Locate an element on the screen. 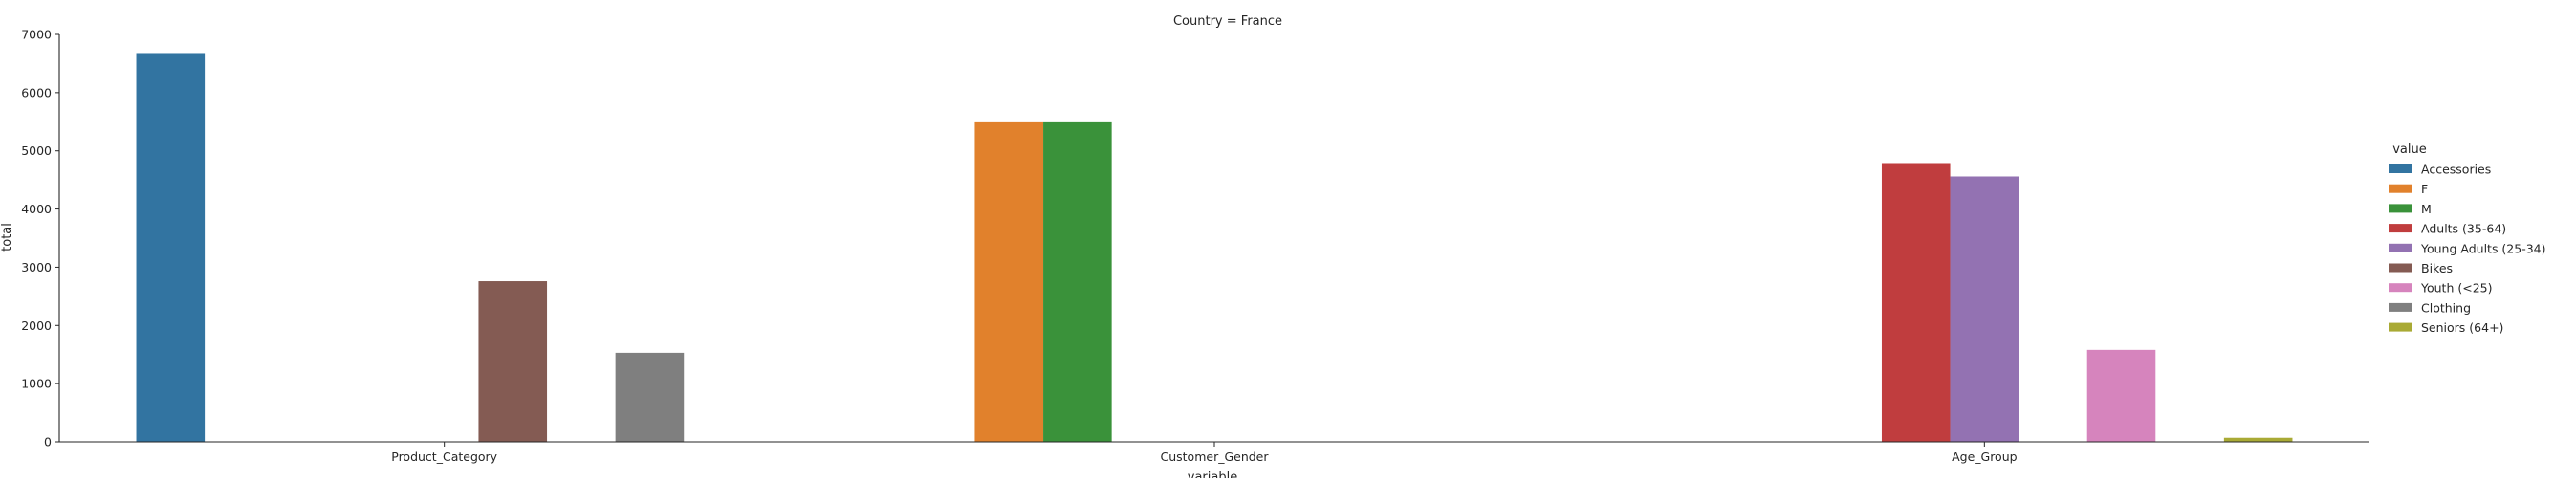 The width and height of the screenshot is (2576, 482). legend-item: Adults (35-64) is located at coordinates (2447, 229).